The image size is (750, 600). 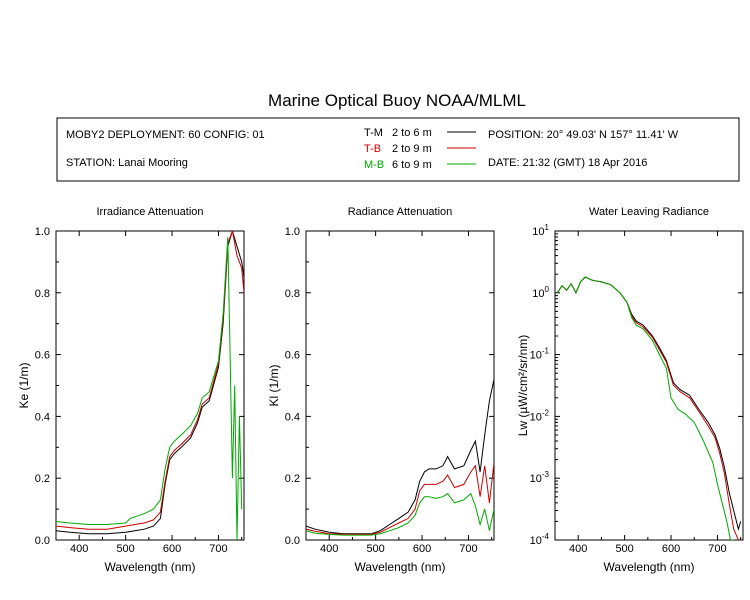 What do you see at coordinates (540, 354) in the screenshot?
I see `y-tick-label: 10⁻¹` at bounding box center [540, 354].